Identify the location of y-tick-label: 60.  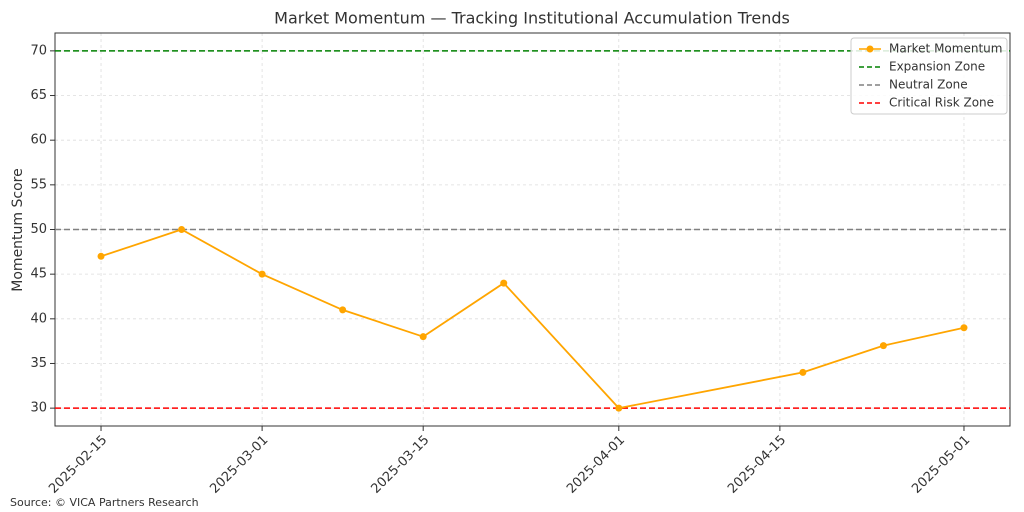
(38, 140).